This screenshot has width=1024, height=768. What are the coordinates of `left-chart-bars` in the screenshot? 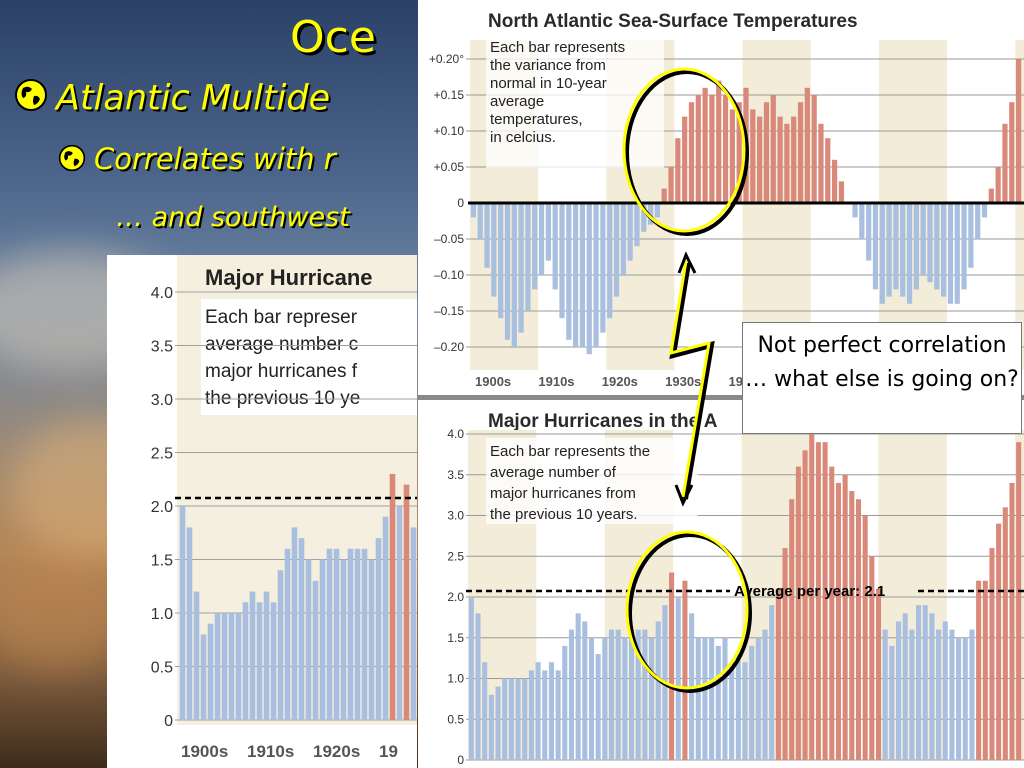 It's located at (298, 596).